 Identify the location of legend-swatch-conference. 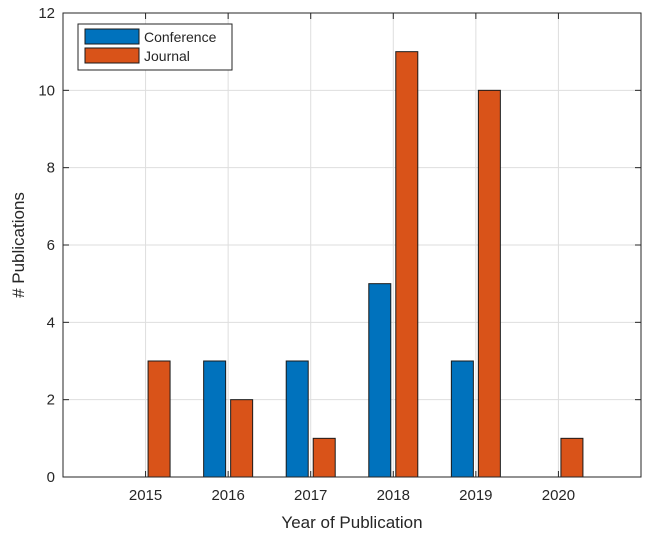
(112, 36).